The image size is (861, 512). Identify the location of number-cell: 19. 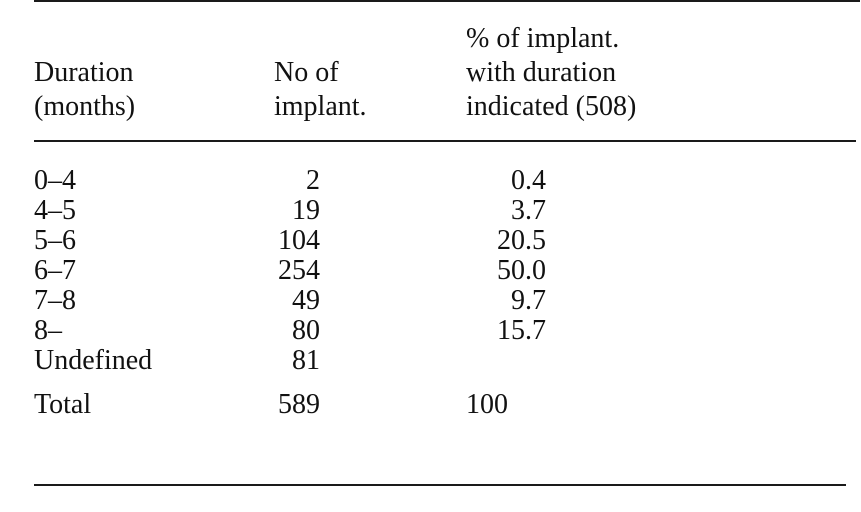
(306, 210).